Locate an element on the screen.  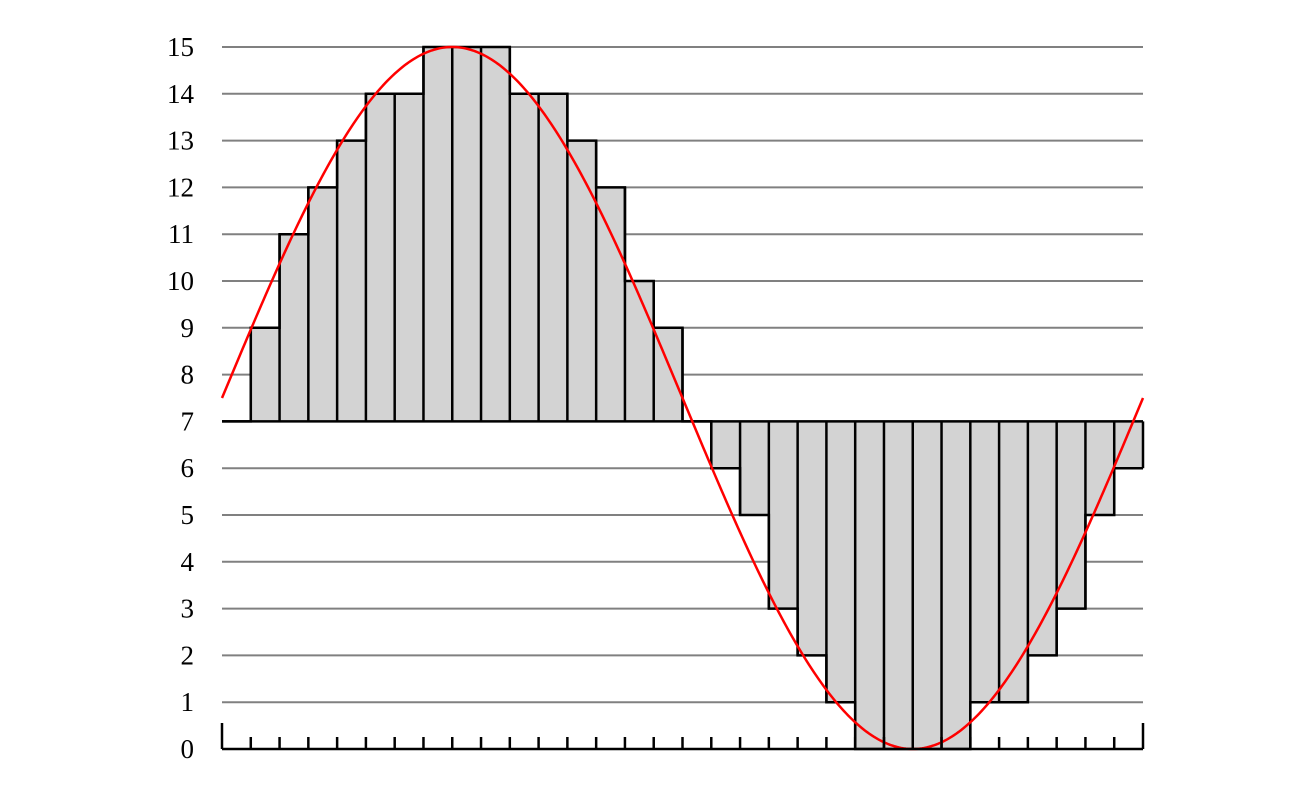
y-tick-label-4: 4 is located at coordinates (188, 562).